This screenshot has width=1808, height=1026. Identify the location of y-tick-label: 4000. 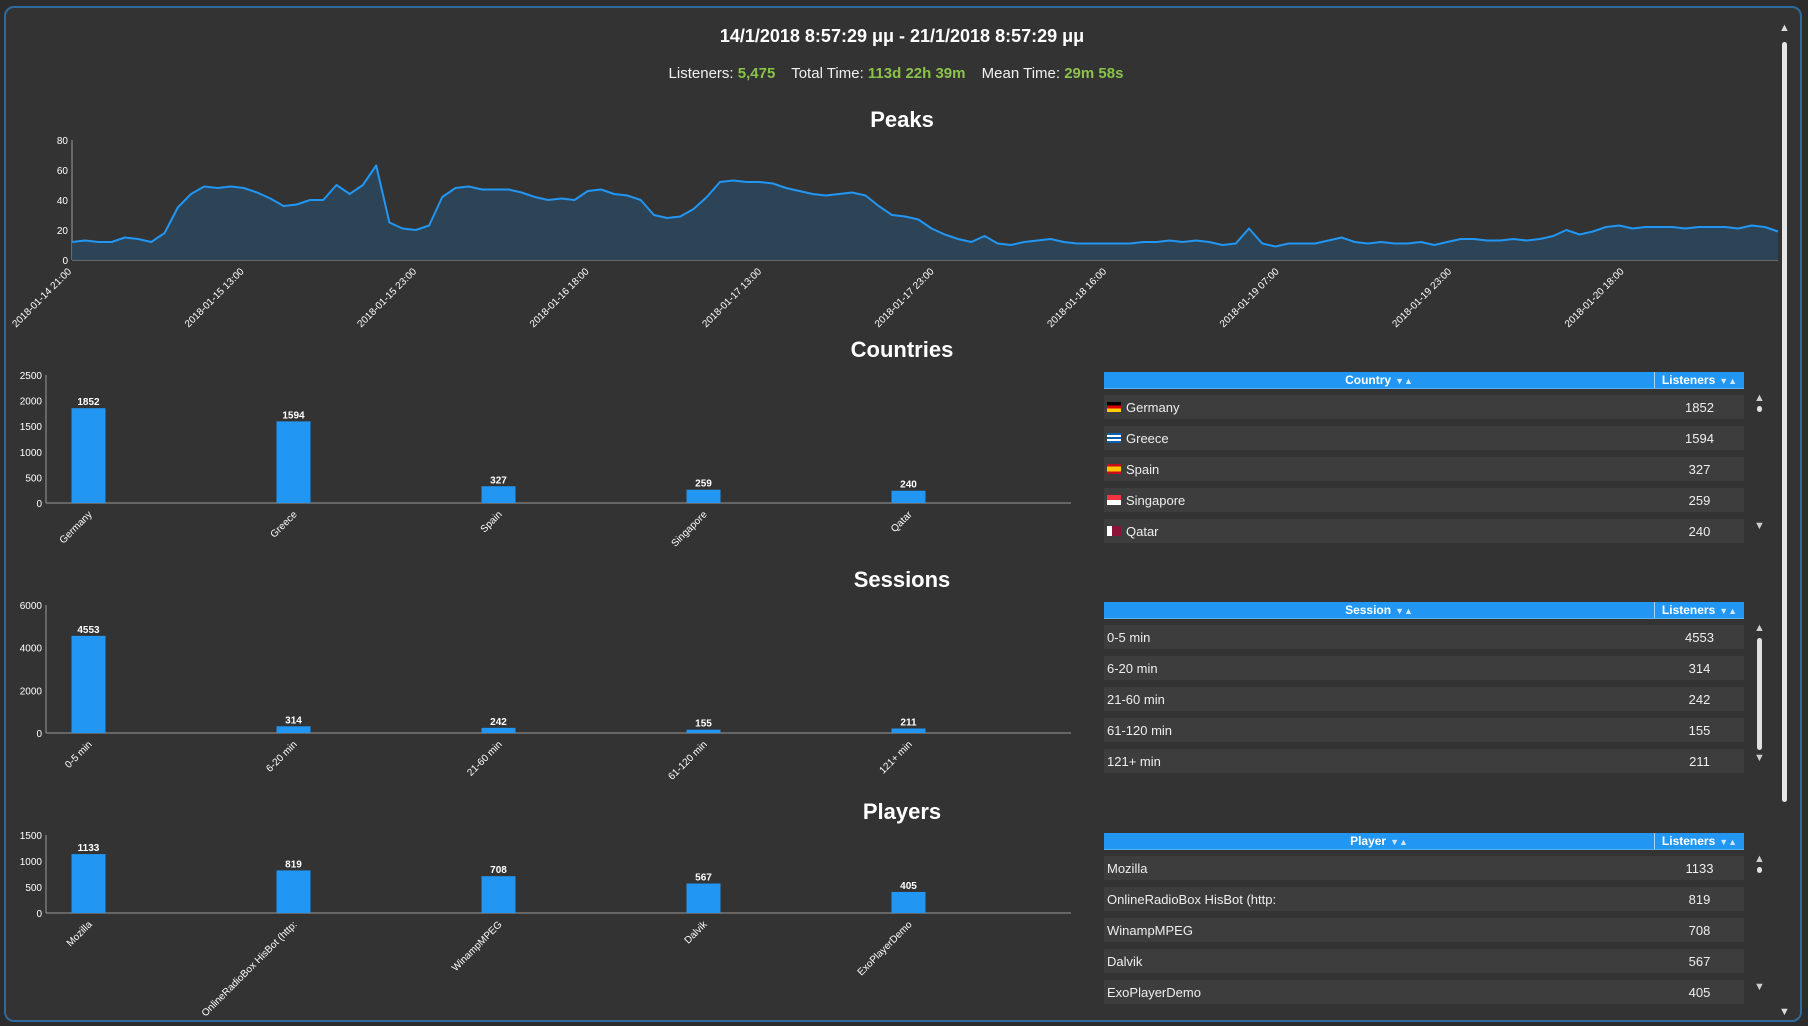
(31, 649).